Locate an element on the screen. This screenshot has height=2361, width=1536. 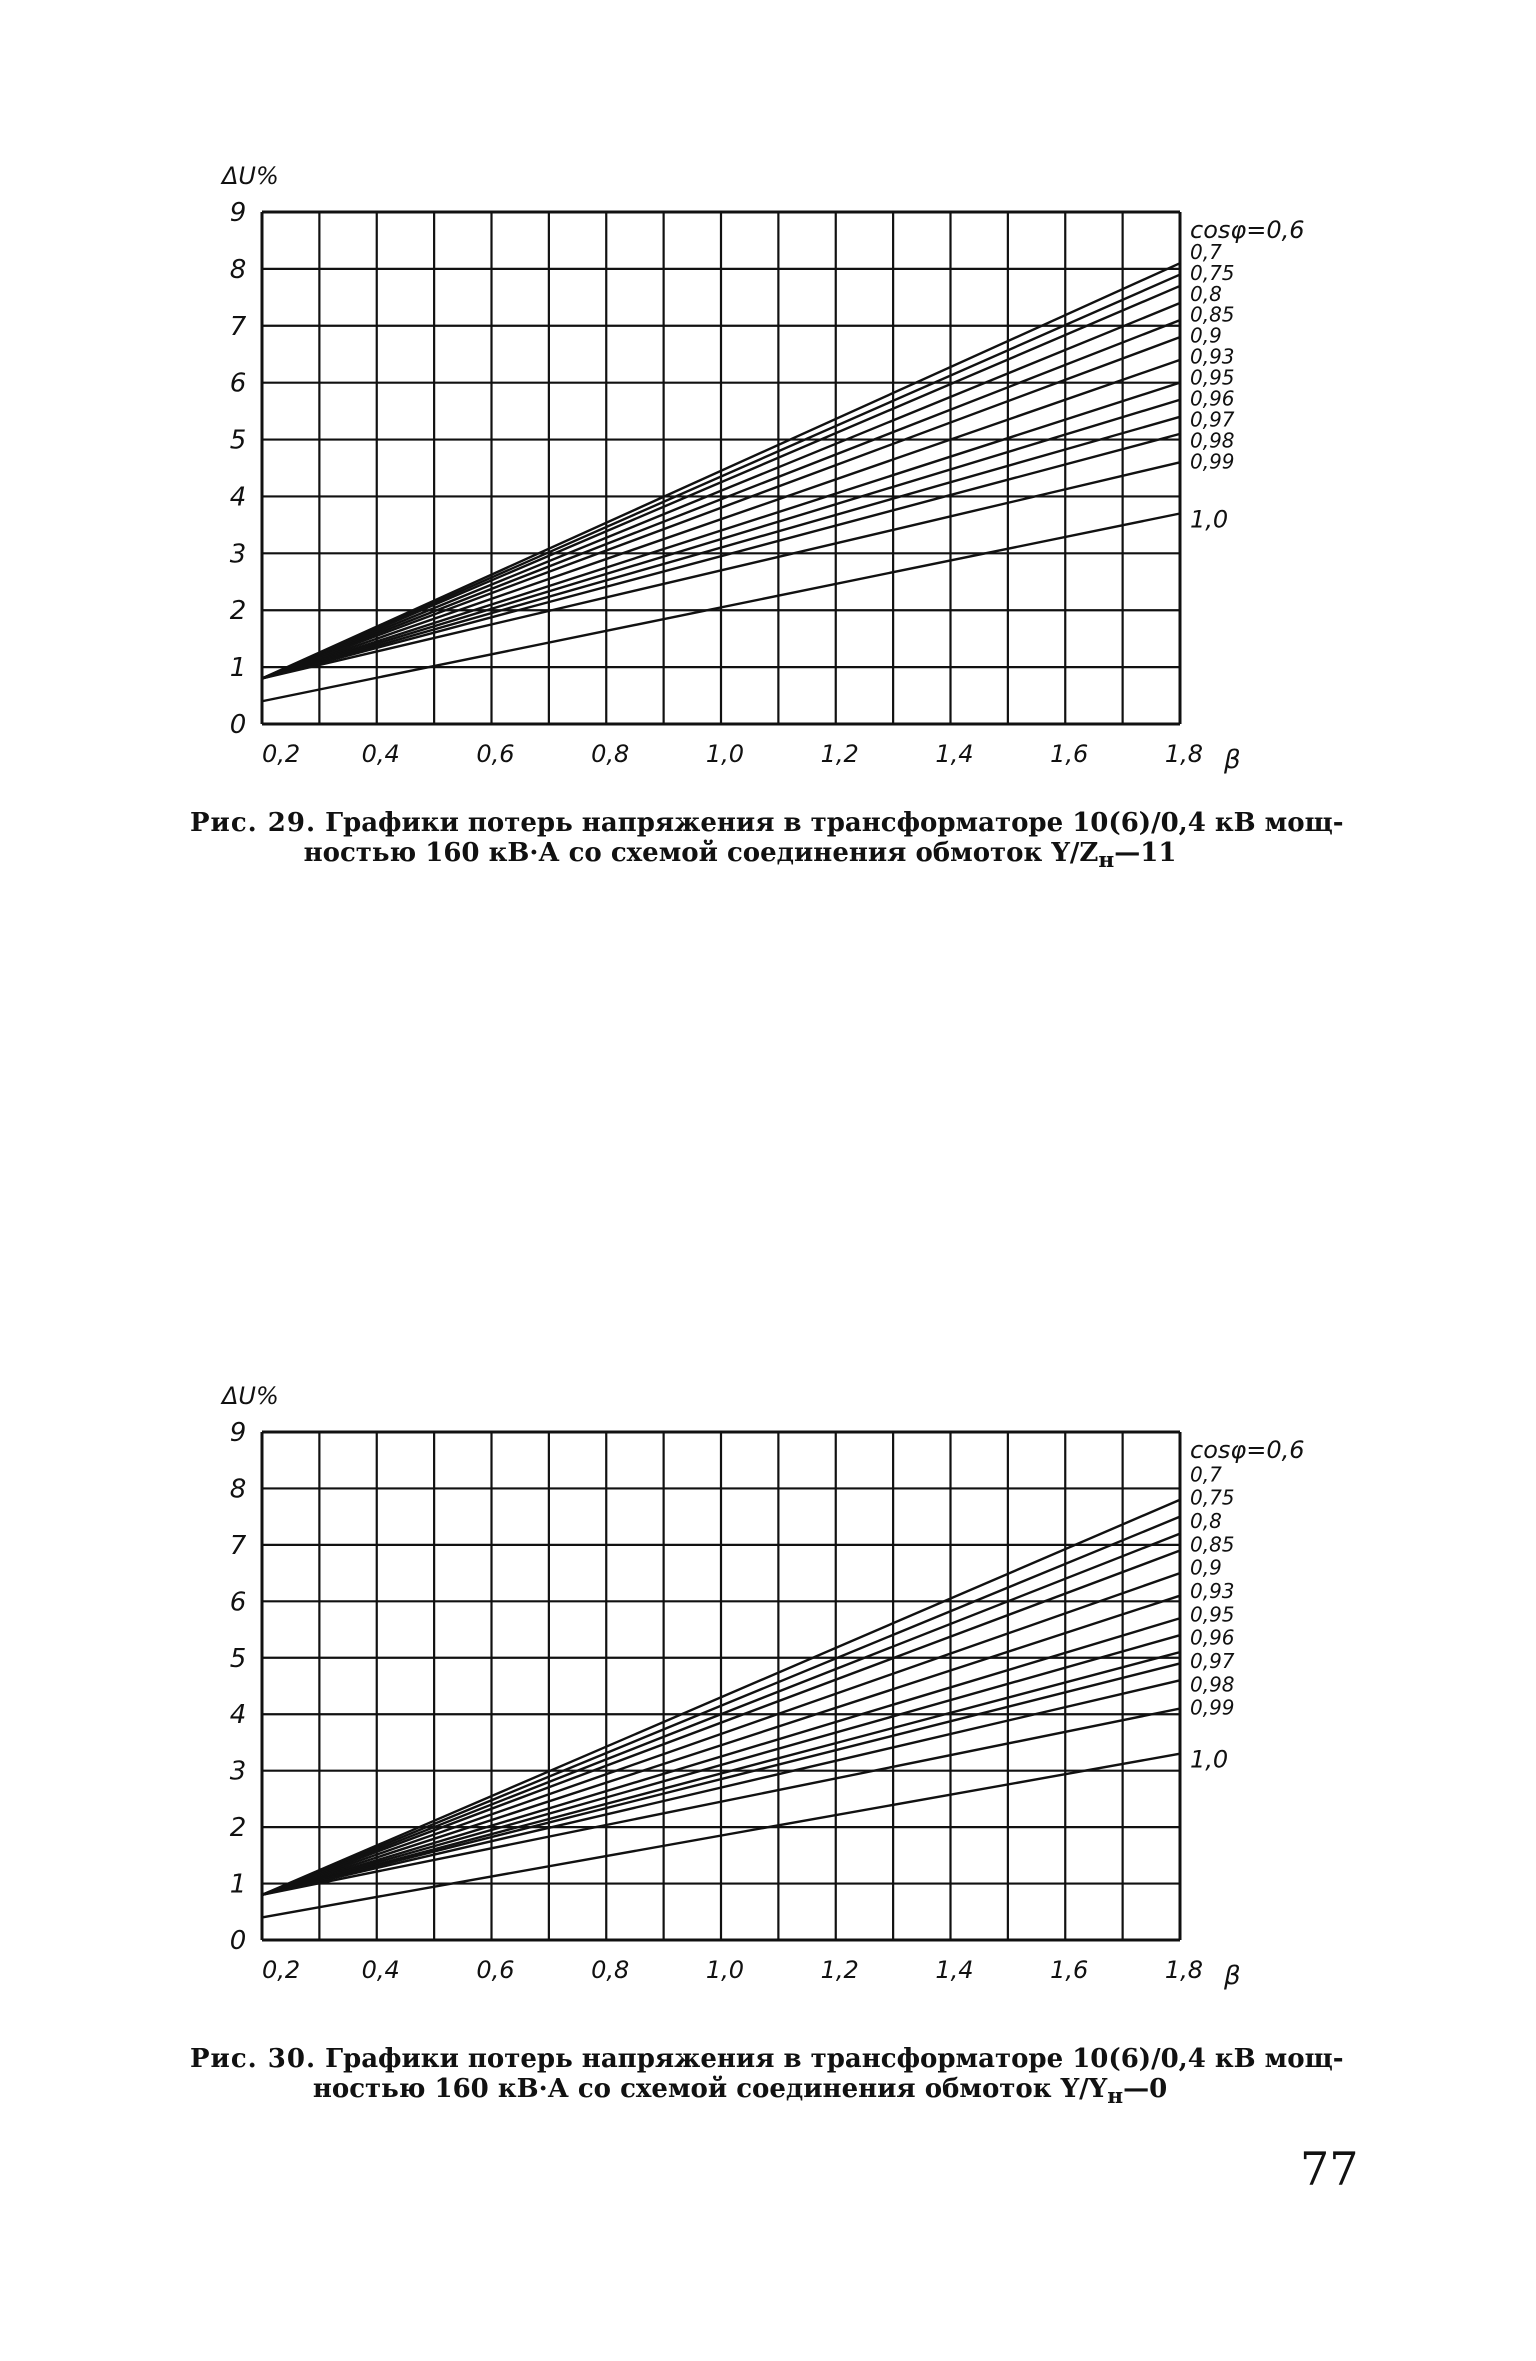
chart-29-x-tick-label: 1,4 is located at coordinates (954, 754).